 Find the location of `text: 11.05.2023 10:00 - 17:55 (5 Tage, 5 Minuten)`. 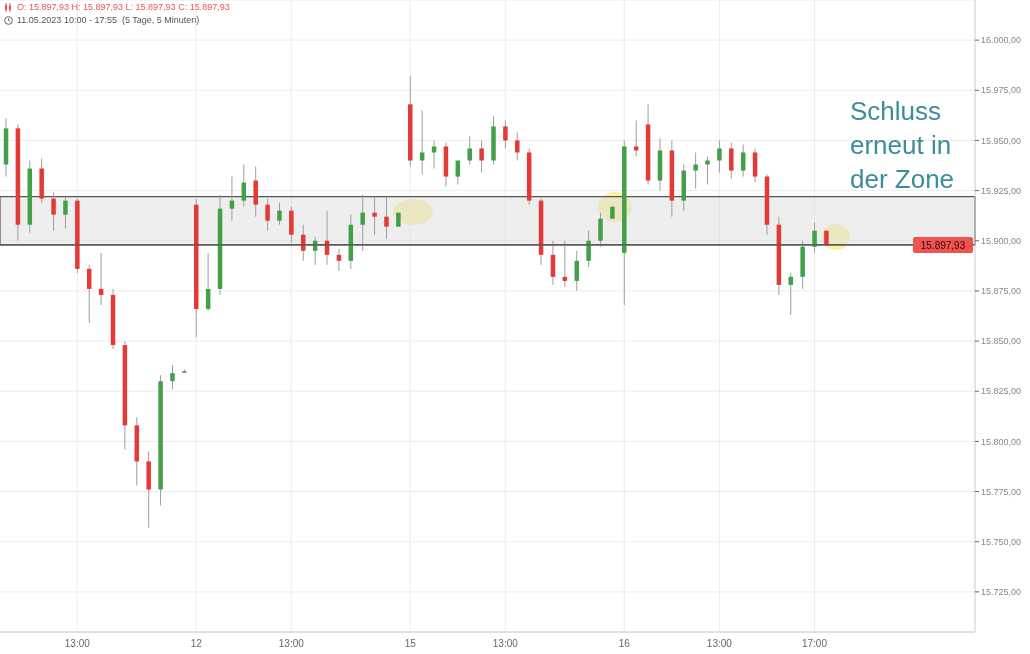

text: 11.05.2023 10:00 - 17:55 (5 Tage, 5 Minuten) is located at coordinates (108, 20).